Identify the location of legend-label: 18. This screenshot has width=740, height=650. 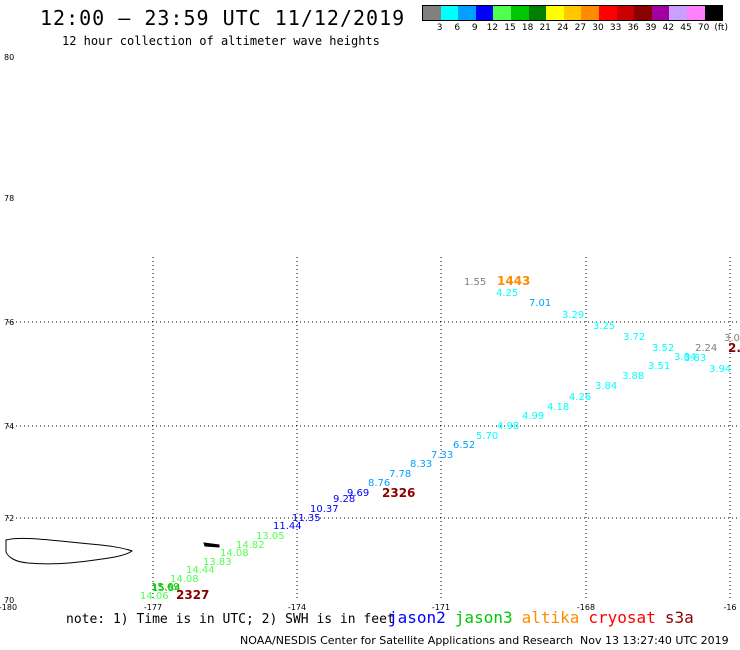
(527, 28).